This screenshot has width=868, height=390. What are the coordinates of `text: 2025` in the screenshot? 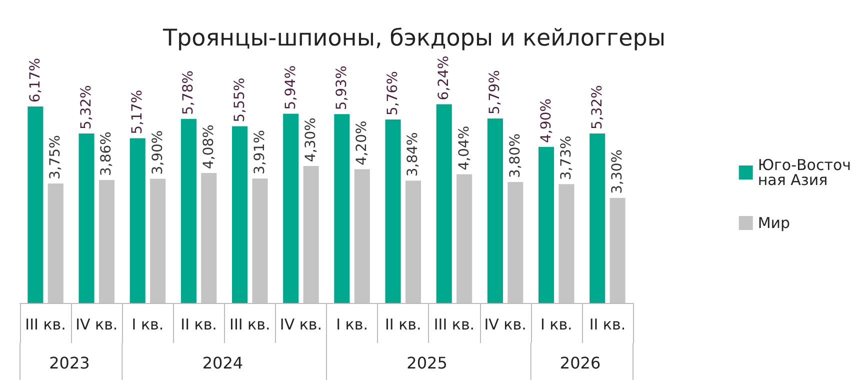 It's located at (427, 363).